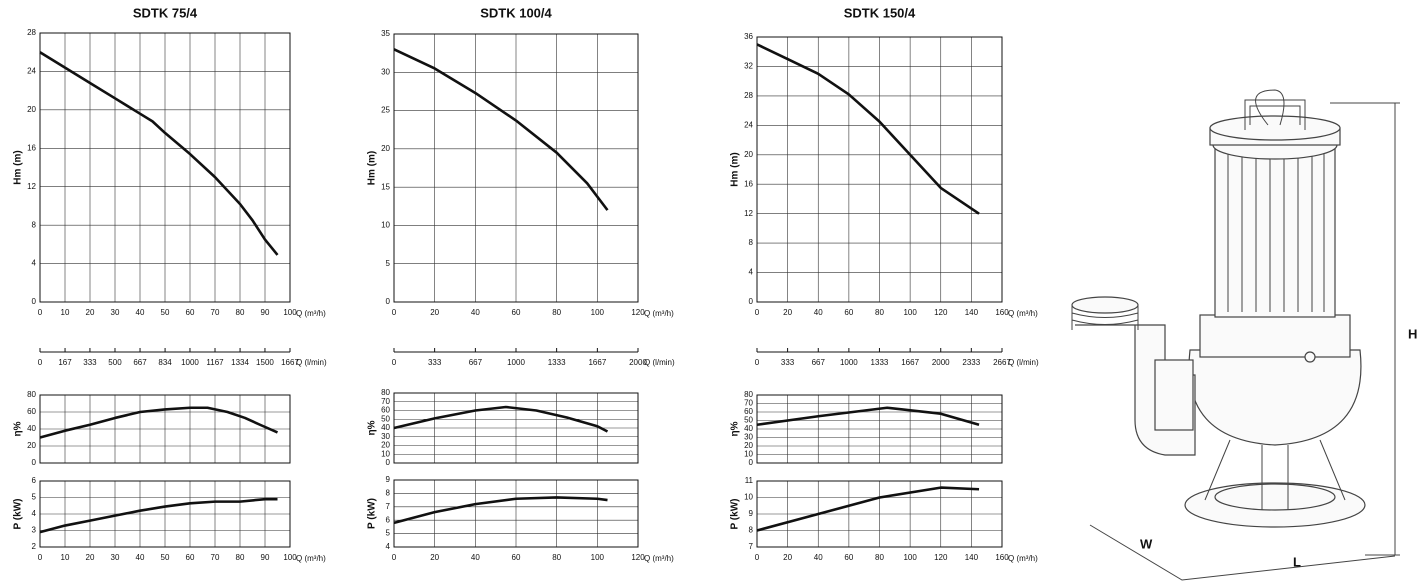  Describe the element at coordinates (240, 362) in the screenshot. I see `x2-tick-label: 1334` at that location.